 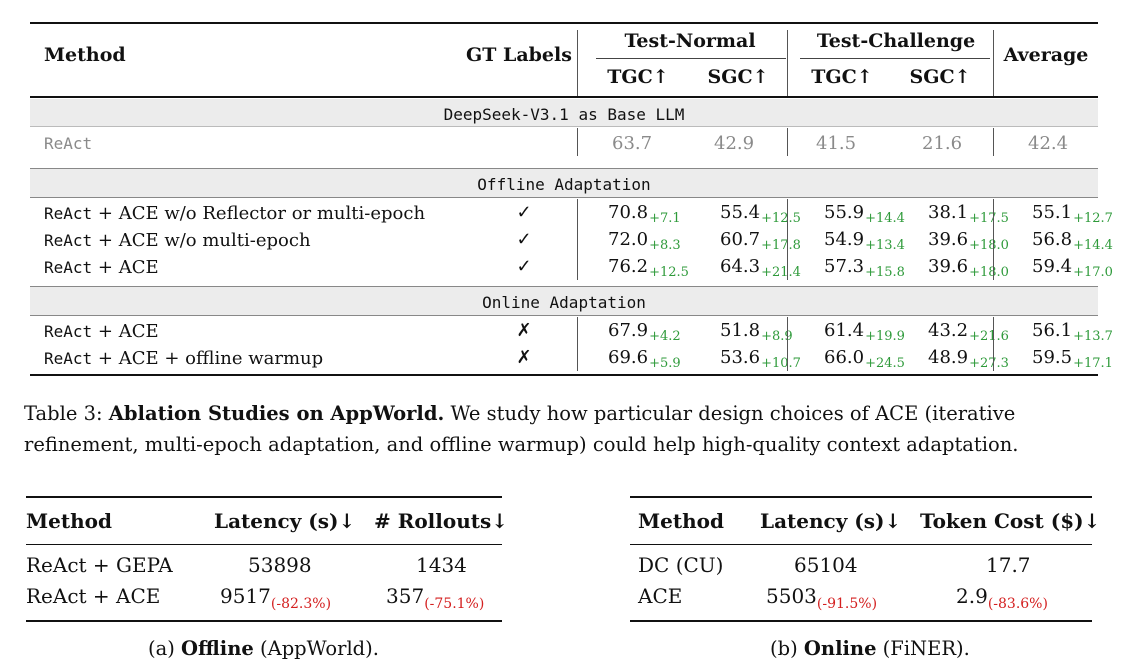 What do you see at coordinates (777, 336) in the screenshot?
I see `score-gain: +8.9` at bounding box center [777, 336].